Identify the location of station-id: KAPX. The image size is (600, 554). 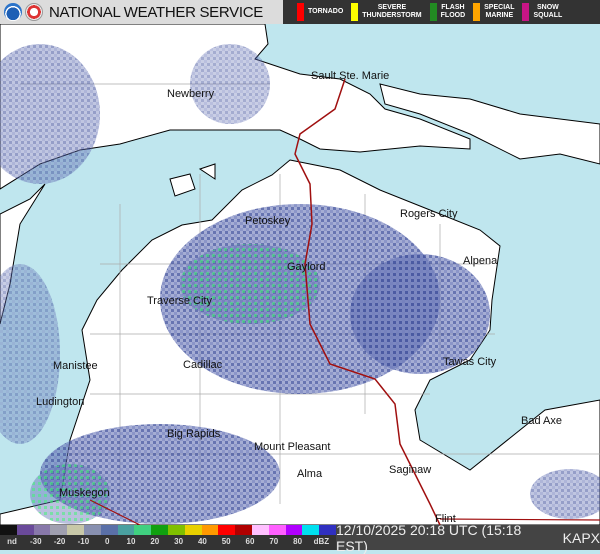
(581, 537).